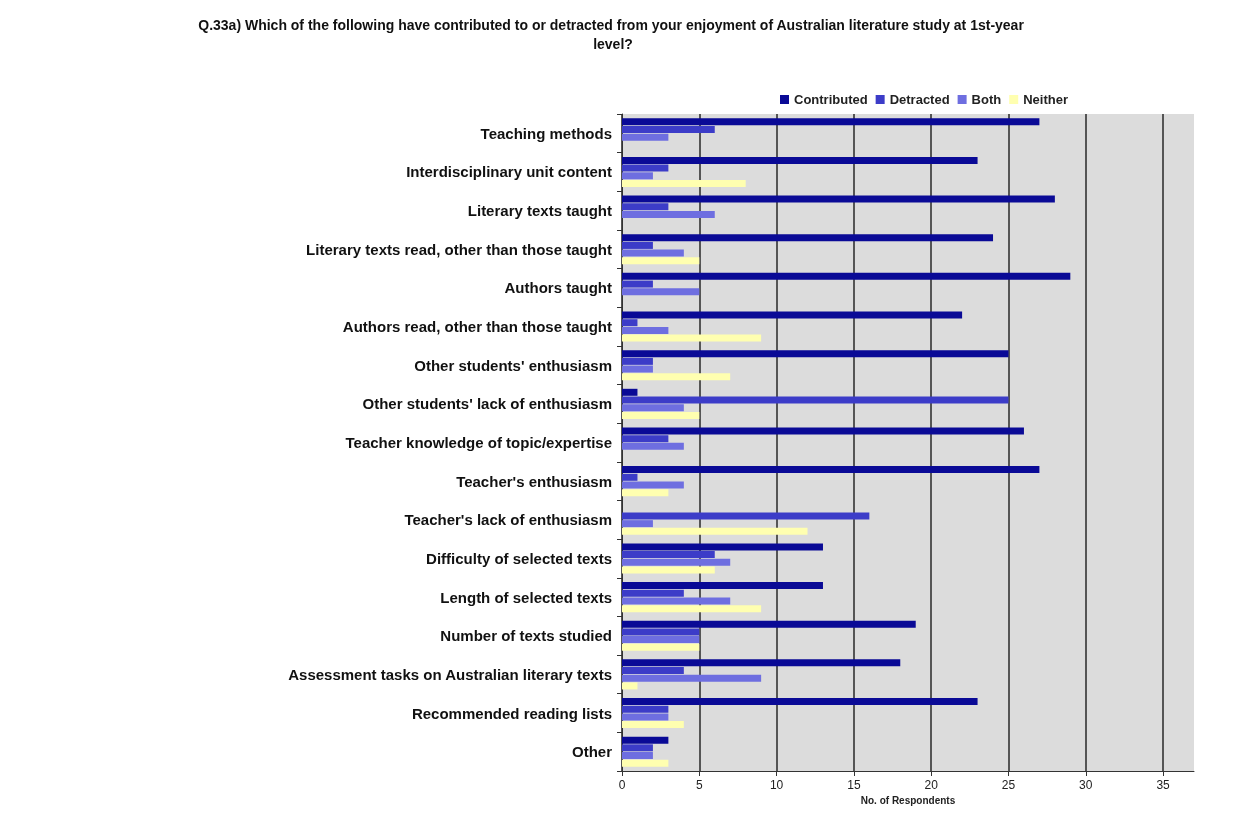 The image size is (1246, 831). Describe the element at coordinates (511, 713) in the screenshot. I see `y-tick-label: Recommended reading lists` at that location.